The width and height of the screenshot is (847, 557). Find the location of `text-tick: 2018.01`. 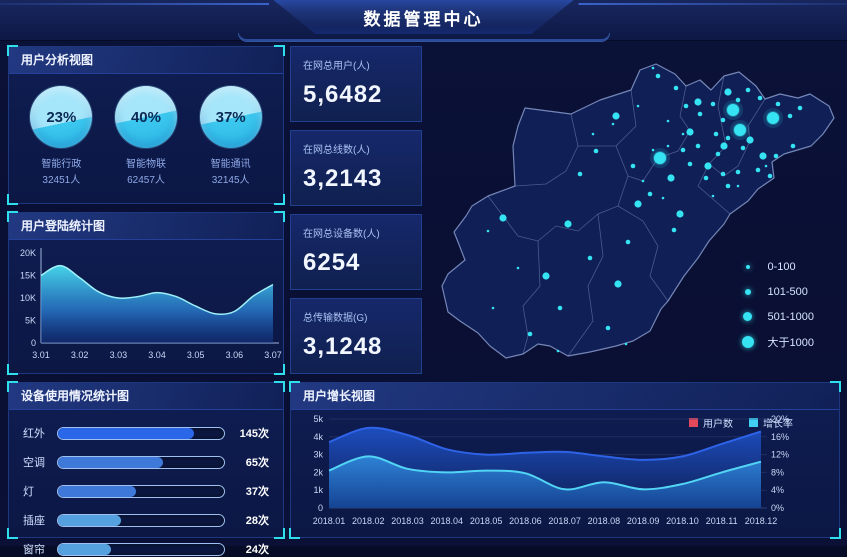

text-tick: 2018.01 is located at coordinates (329, 521).